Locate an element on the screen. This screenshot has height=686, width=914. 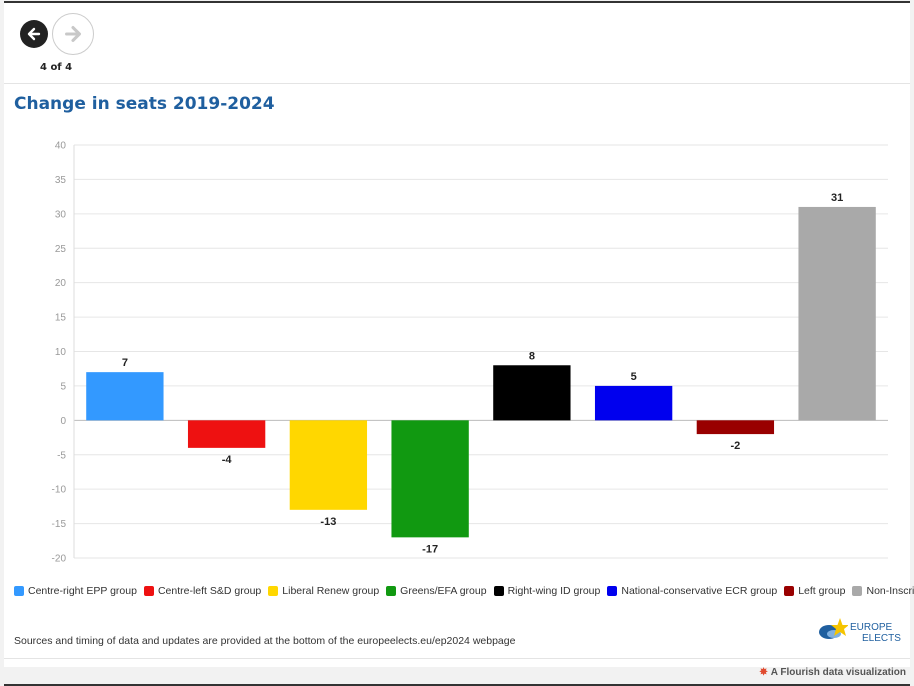
data-label: -4 is located at coordinates (227, 460).